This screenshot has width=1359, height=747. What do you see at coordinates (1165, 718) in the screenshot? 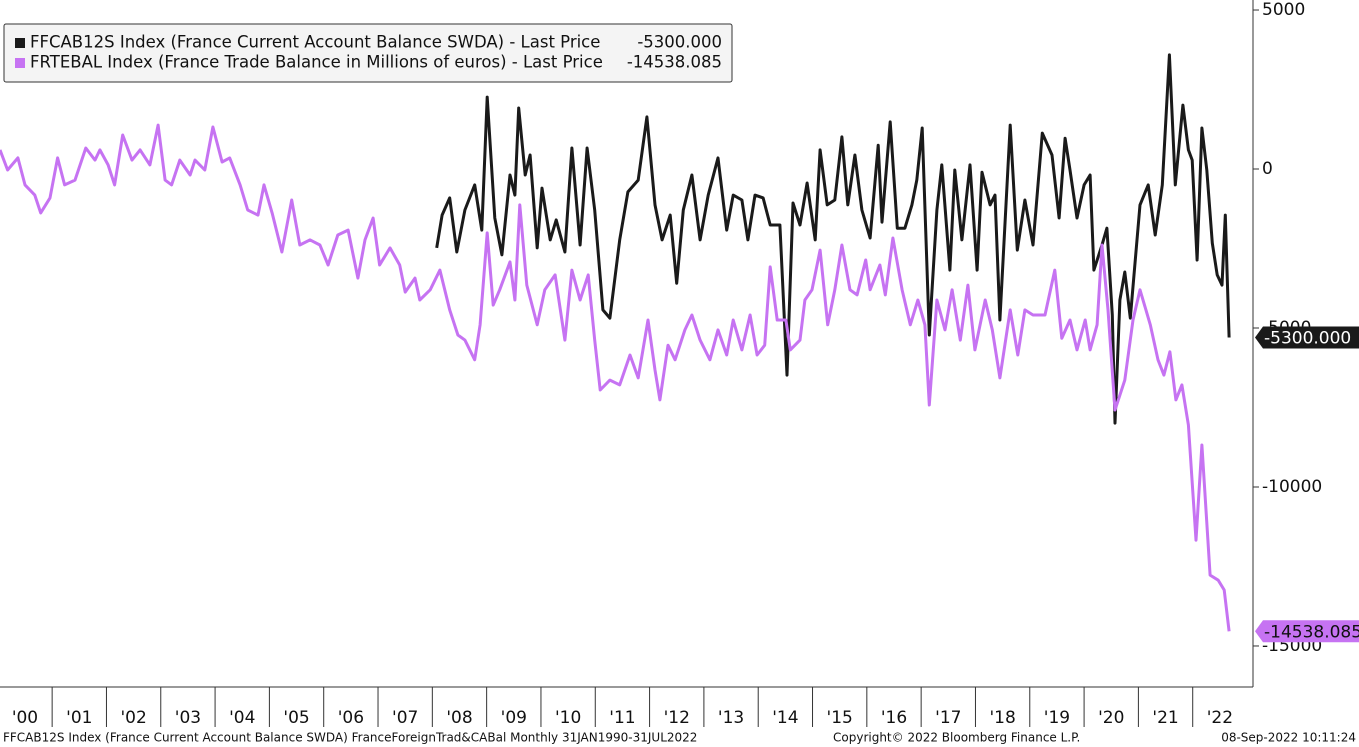
I see `x-tick-label: '21` at bounding box center [1165, 718].